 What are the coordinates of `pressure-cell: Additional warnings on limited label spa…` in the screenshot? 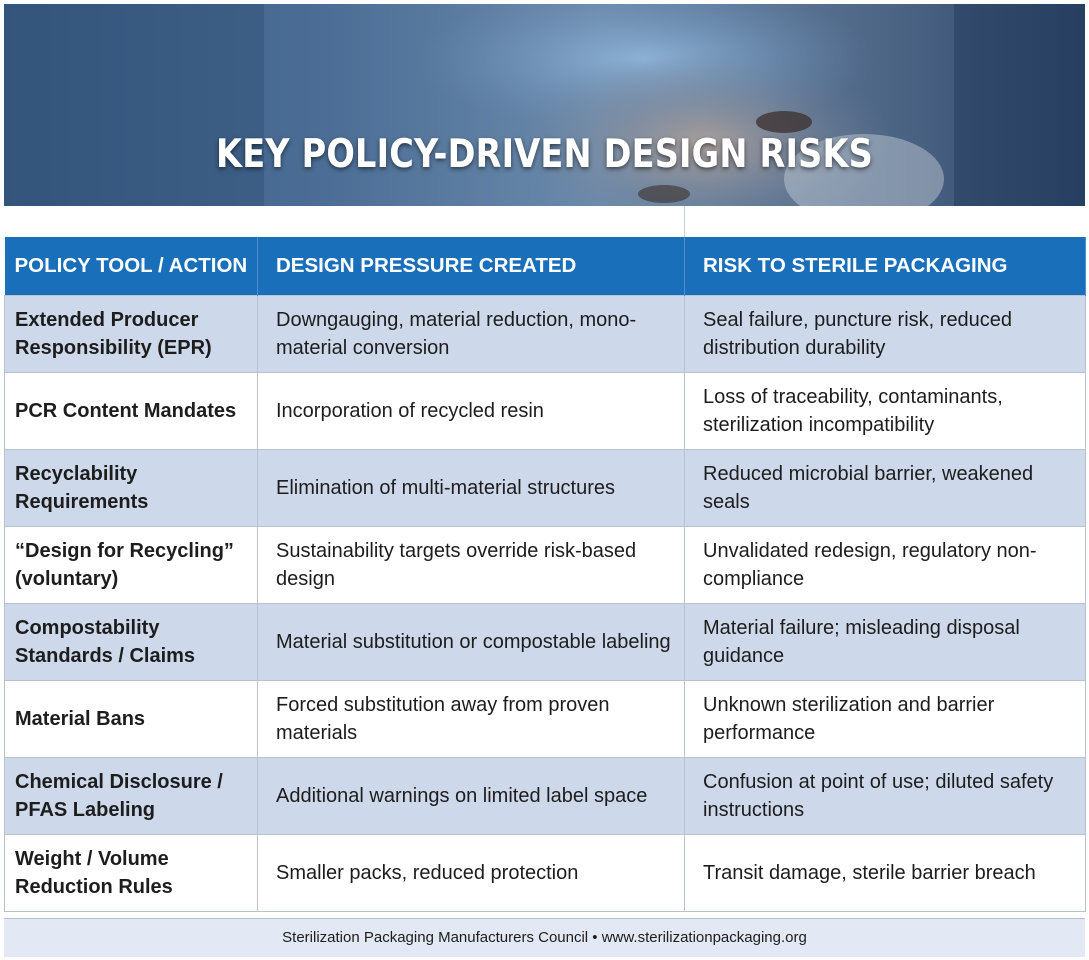 It's located at (471, 796).